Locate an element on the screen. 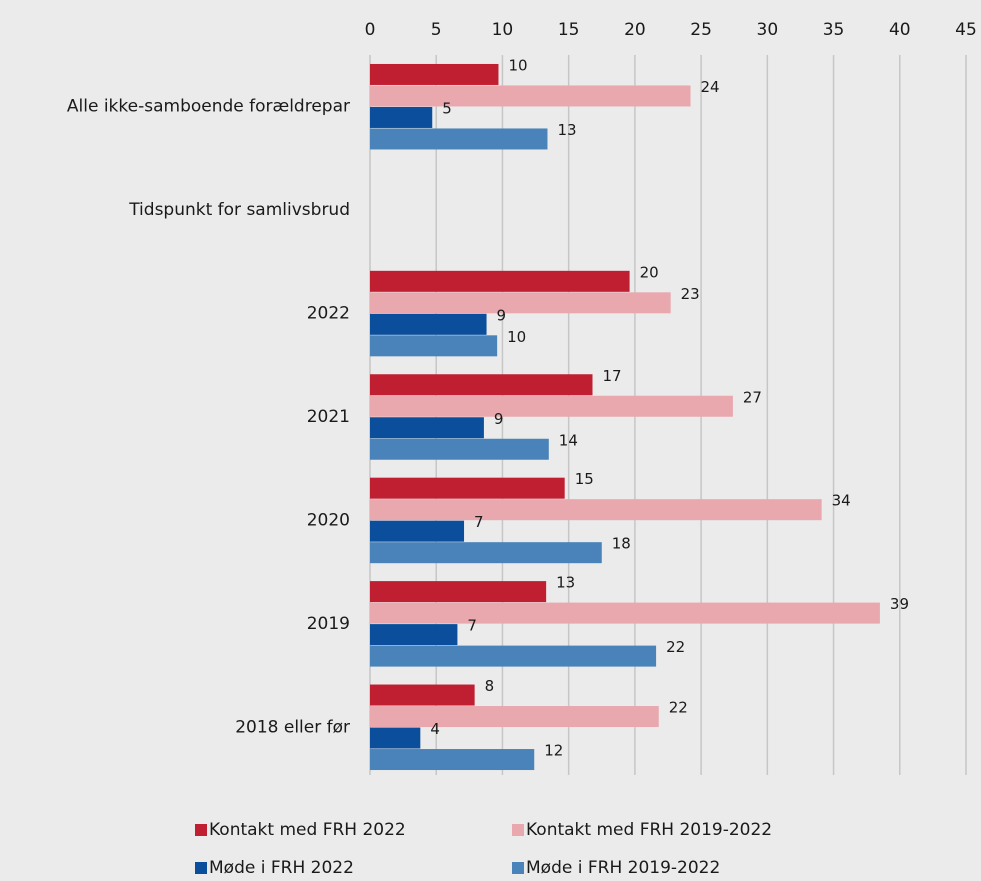 The height and width of the screenshot is (881, 981). value-label: 27 is located at coordinates (752, 397).